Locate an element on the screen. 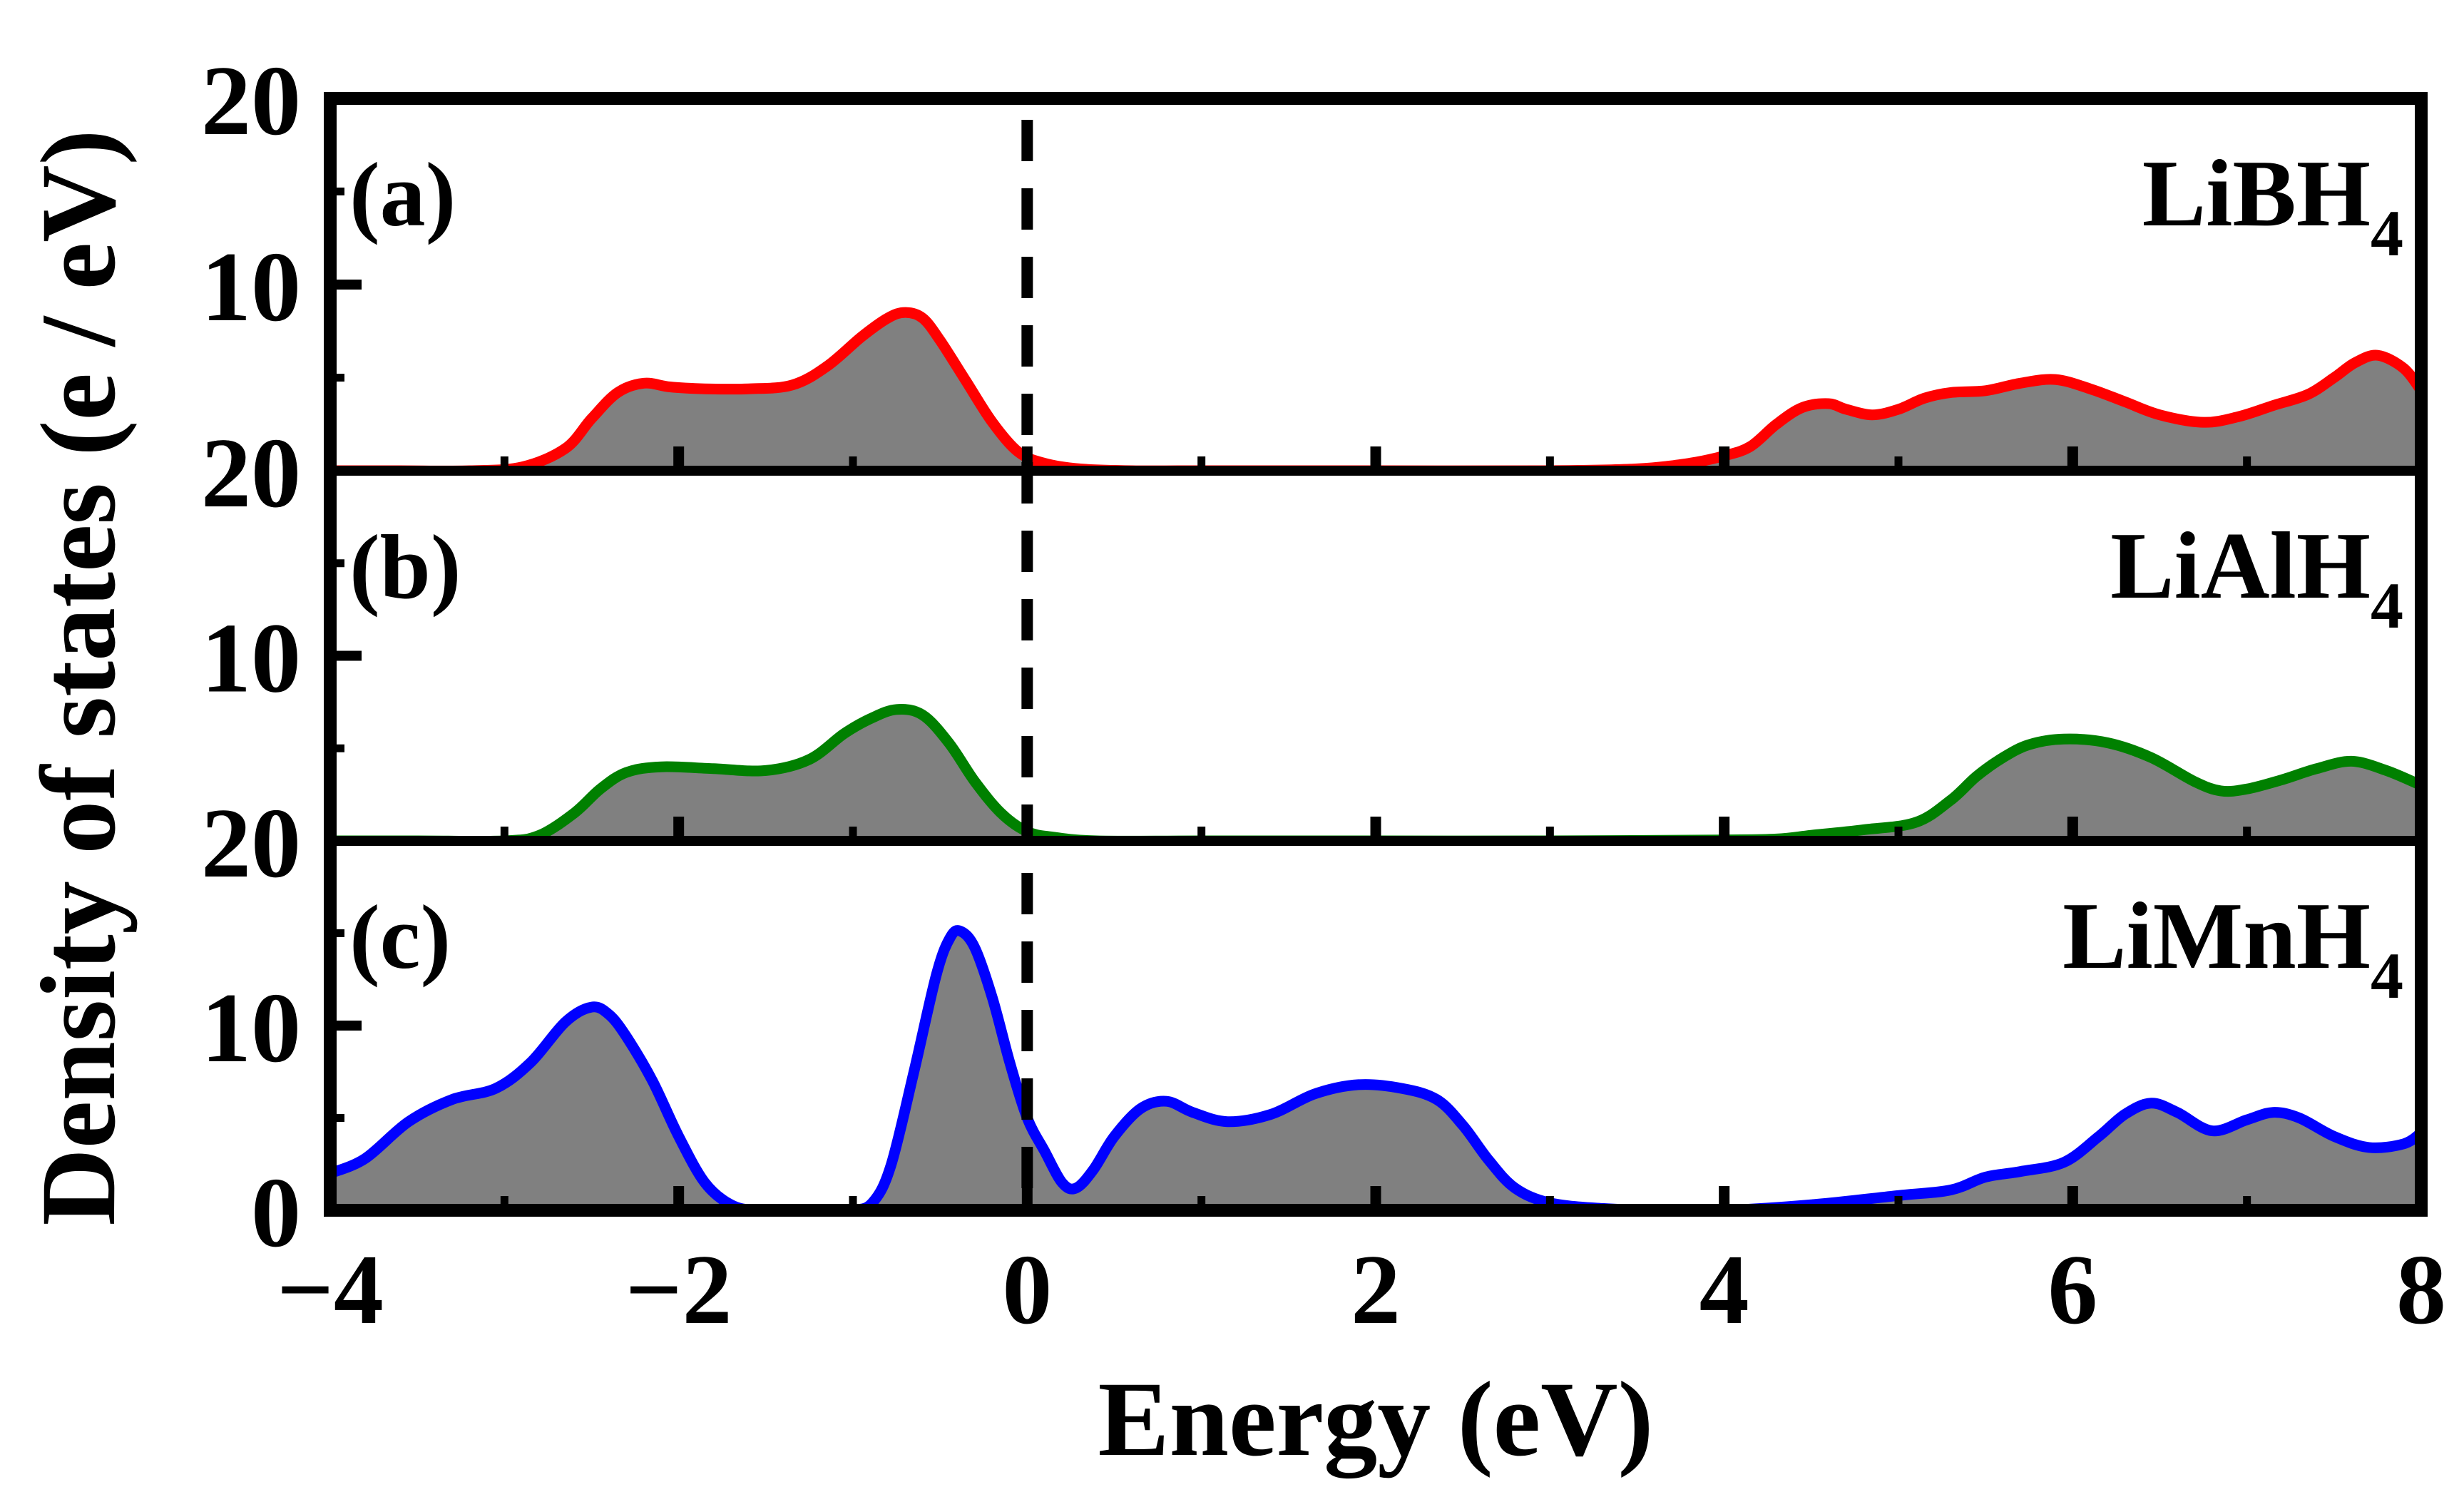  y-axis-title: Density of states (e / eV) is located at coordinates (78, 677).